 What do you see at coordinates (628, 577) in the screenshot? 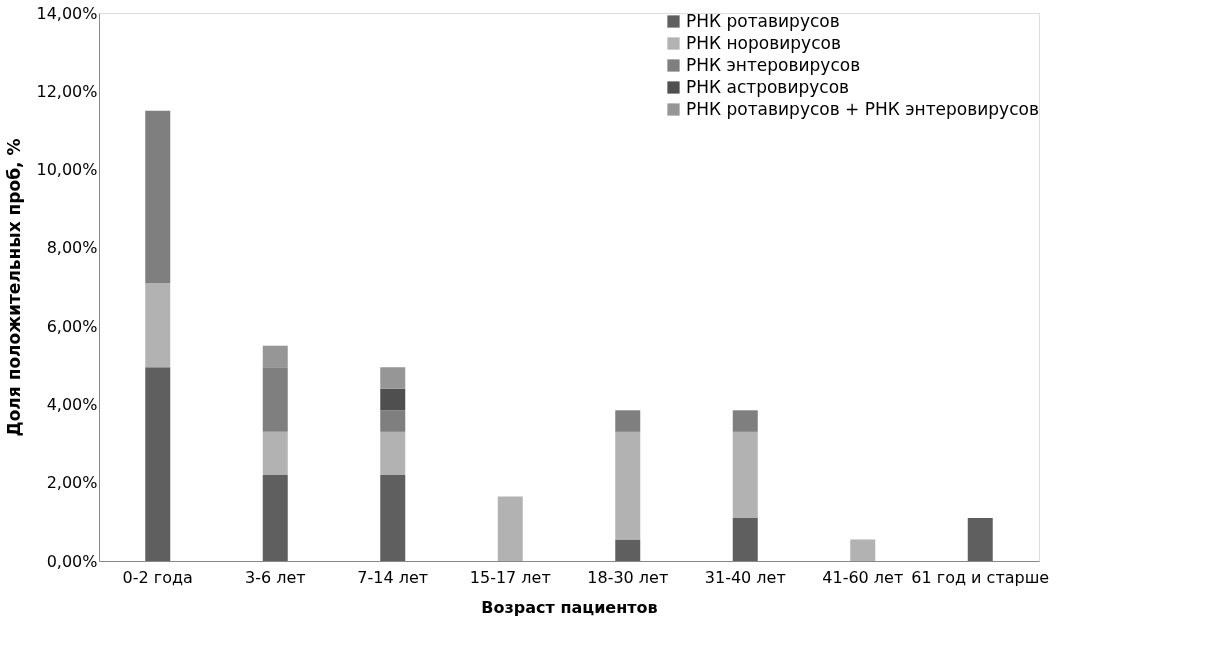
I see `x-tick-label: 18-30 лет` at bounding box center [628, 577].